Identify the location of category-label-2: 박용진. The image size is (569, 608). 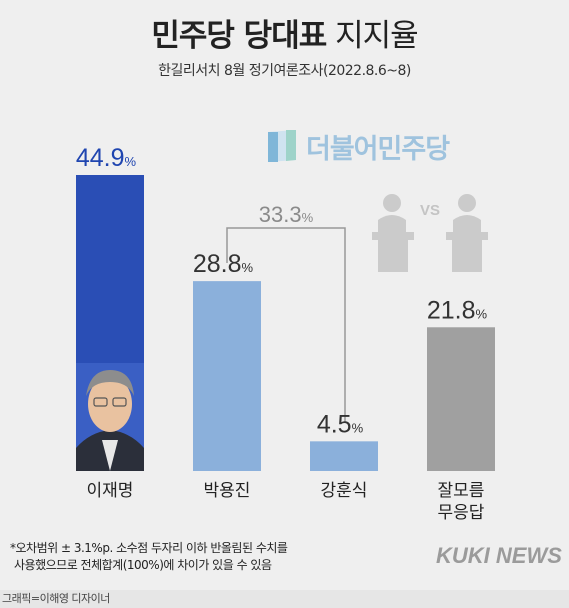
(227, 491).